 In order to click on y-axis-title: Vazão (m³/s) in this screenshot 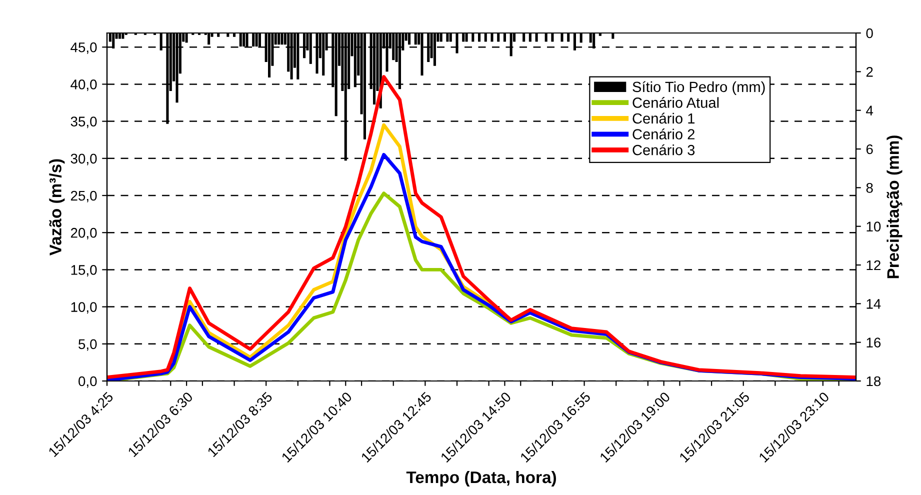, I will do `click(57, 207)`.